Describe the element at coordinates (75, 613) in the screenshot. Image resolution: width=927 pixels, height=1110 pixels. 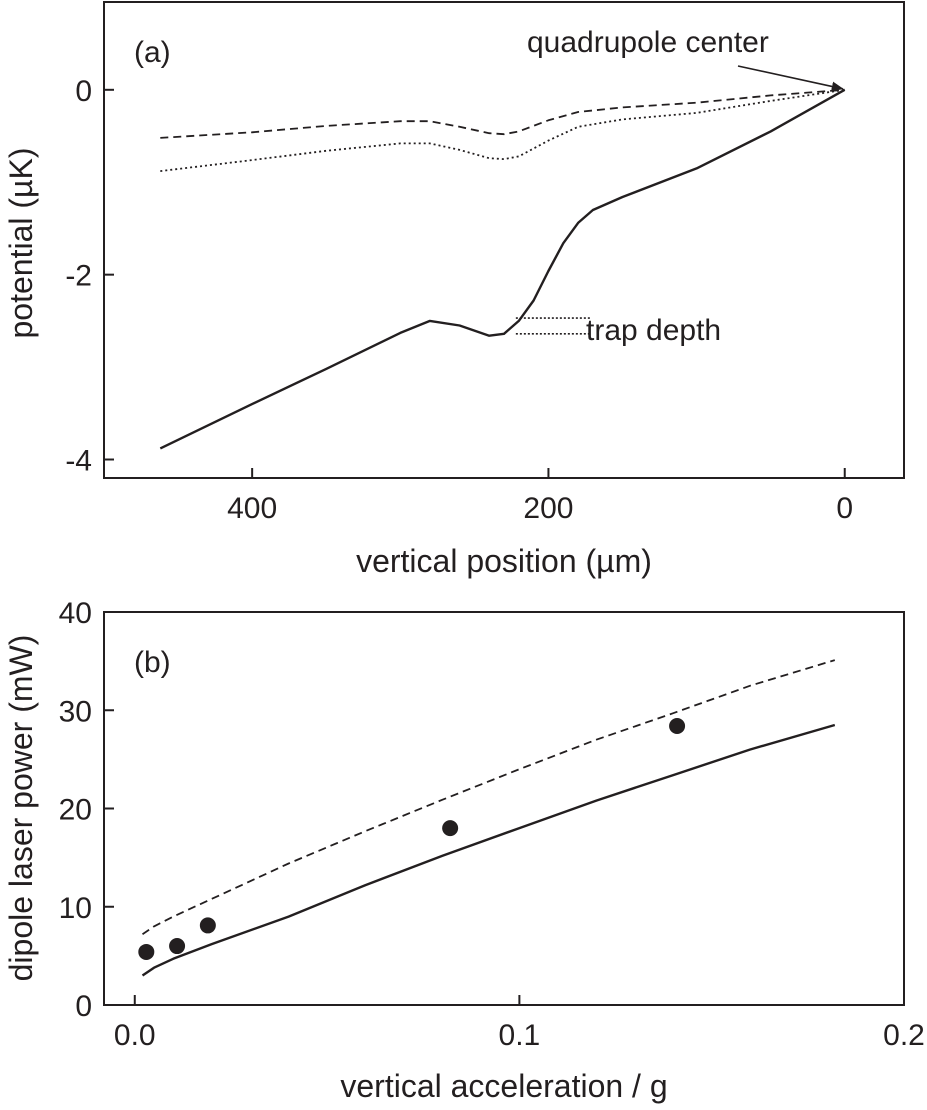
I see `y-tick-label: 40` at that location.